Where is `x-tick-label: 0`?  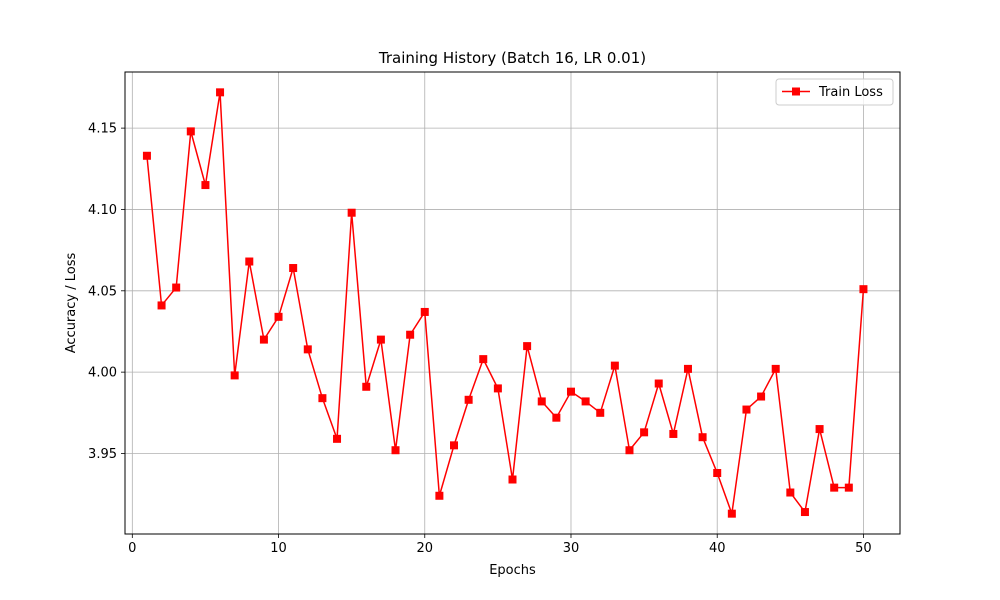 x-tick-label: 0 is located at coordinates (132, 548).